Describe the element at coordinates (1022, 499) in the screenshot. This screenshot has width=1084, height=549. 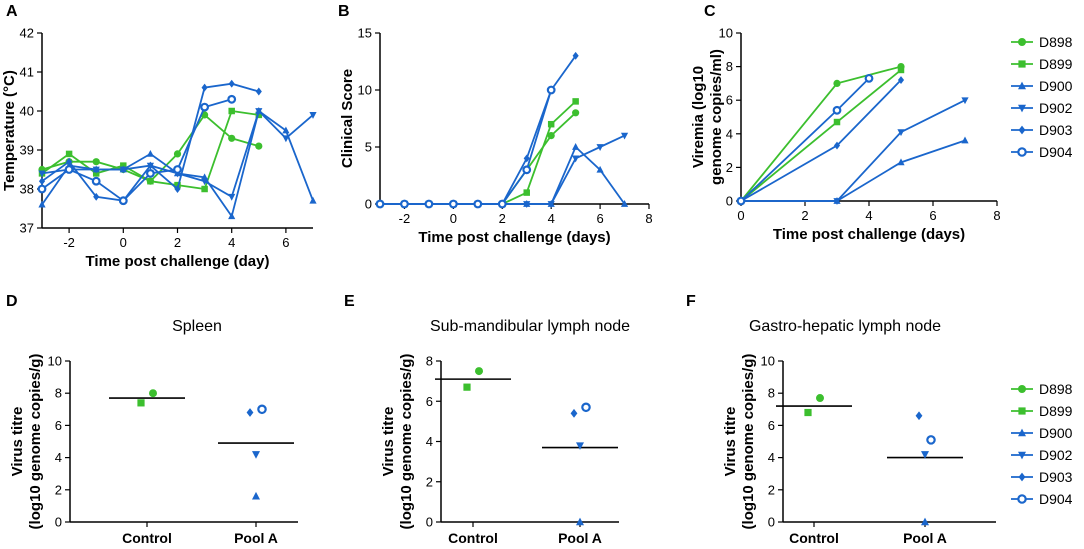
I see `legend-marker-d904` at that location.